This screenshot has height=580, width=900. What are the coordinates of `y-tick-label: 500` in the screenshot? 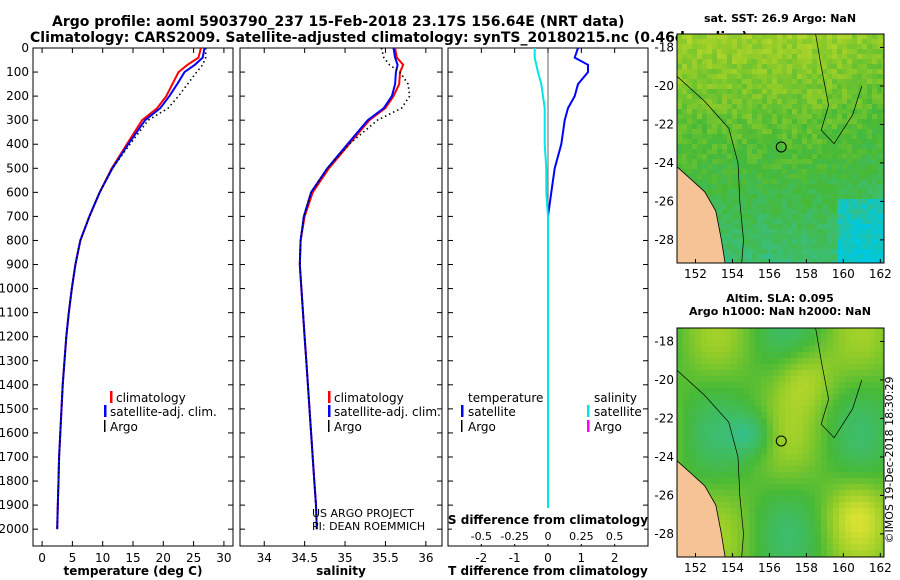 It's located at (17, 168).